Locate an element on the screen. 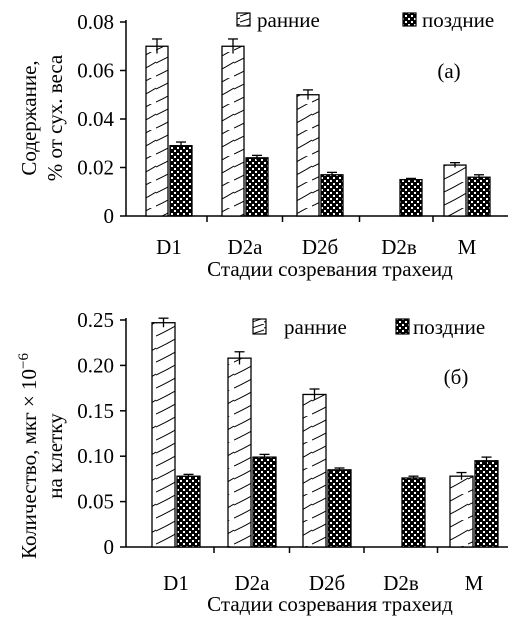 The height and width of the screenshot is (617, 531). y-tick-label: 0.25 is located at coordinates (95, 320).